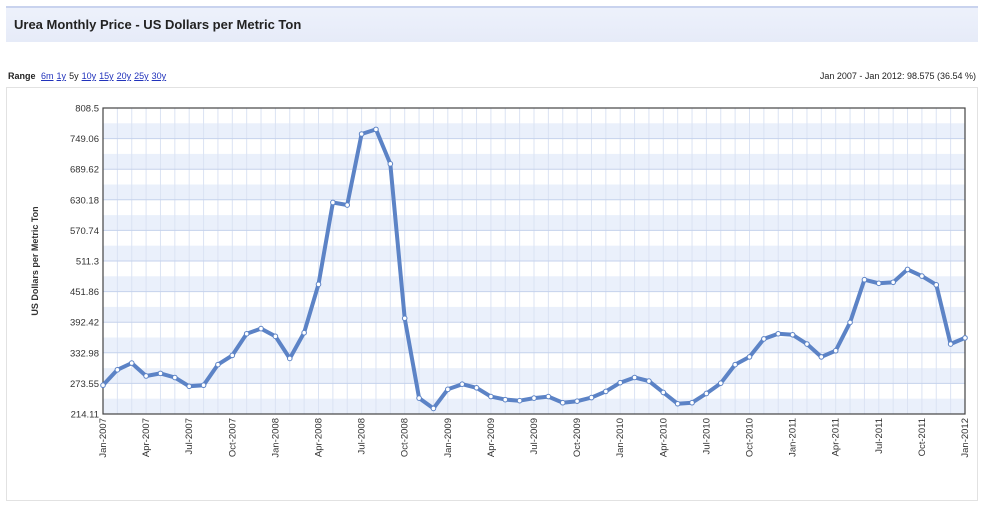 The width and height of the screenshot is (984, 506). I want to click on x-tick-label: Apr-2010, so click(663, 437).